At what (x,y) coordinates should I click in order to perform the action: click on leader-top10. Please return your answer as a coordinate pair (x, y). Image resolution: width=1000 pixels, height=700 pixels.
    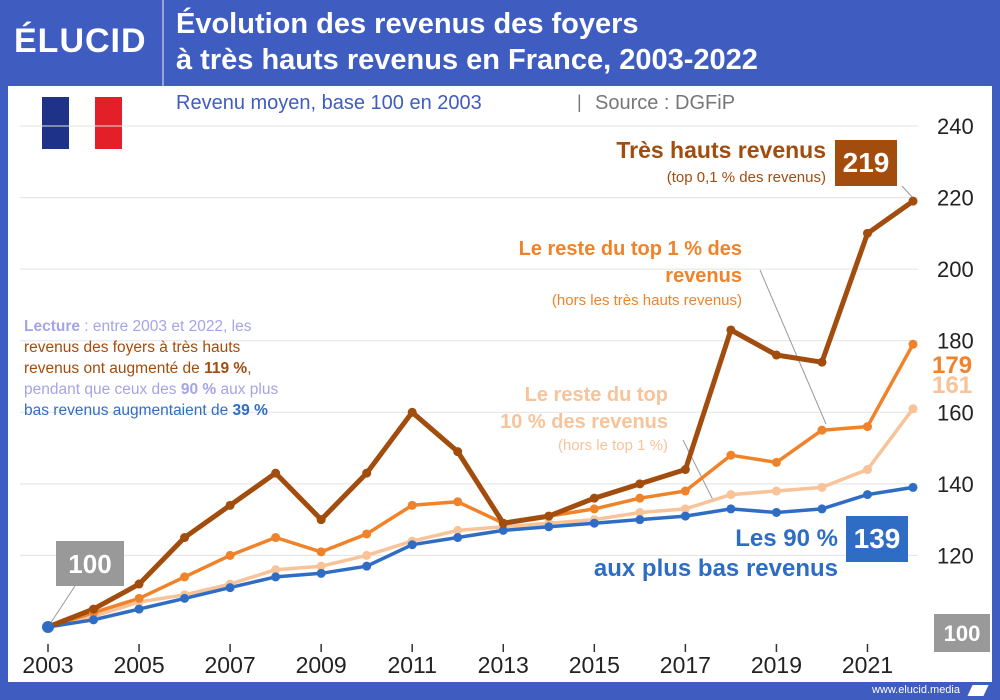
    Looking at the image, I should click on (698, 470).